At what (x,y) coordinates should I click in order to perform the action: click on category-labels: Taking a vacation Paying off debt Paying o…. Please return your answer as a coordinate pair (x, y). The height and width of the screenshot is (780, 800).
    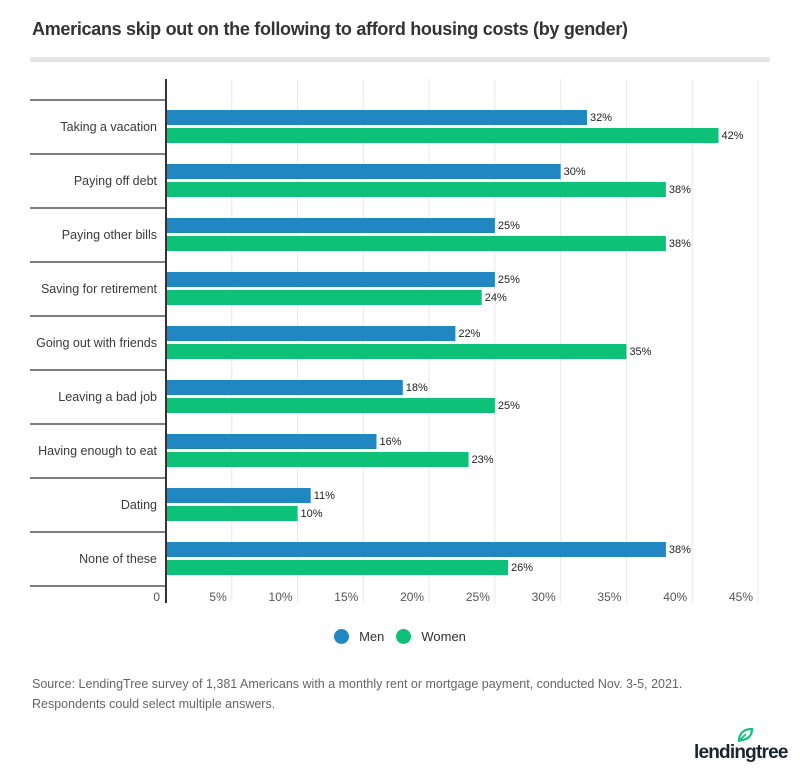
    Looking at the image, I should click on (96, 343).